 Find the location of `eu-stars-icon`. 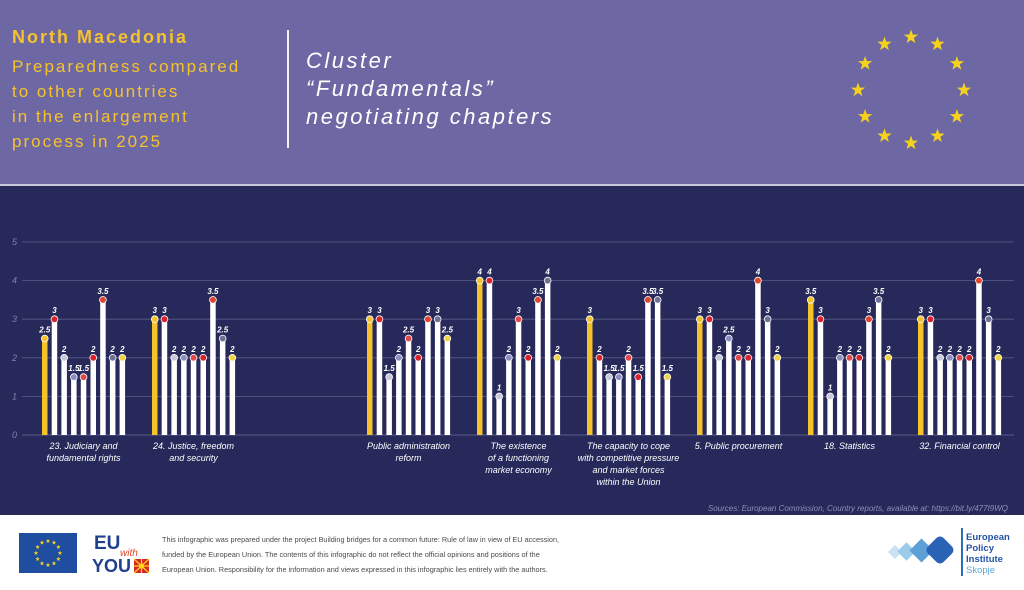

eu-stars-icon is located at coordinates (911, 89).